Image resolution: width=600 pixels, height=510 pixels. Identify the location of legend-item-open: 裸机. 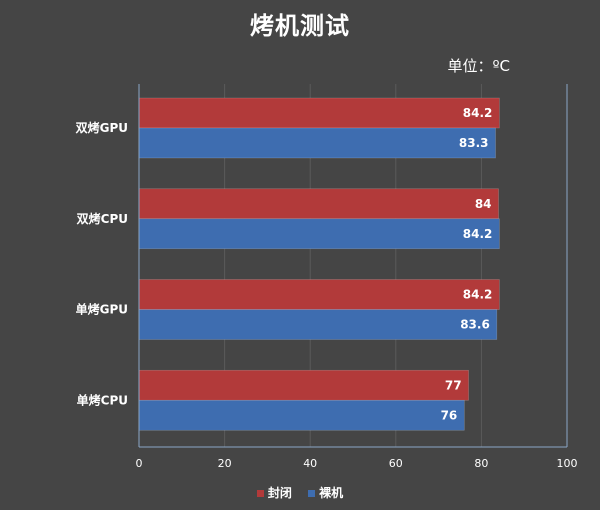
(325, 492).